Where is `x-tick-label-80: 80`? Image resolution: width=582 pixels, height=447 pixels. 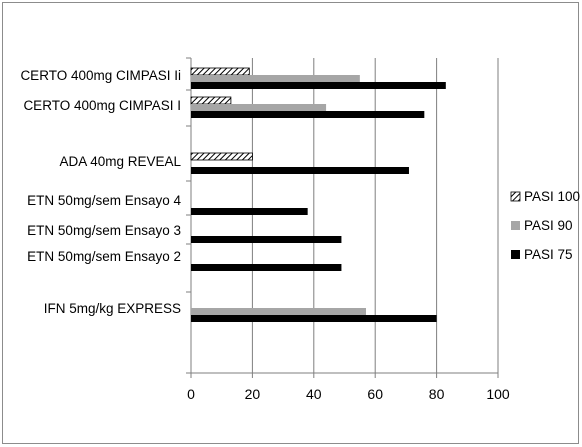
x-tick-label-80: 80 is located at coordinates (437, 394).